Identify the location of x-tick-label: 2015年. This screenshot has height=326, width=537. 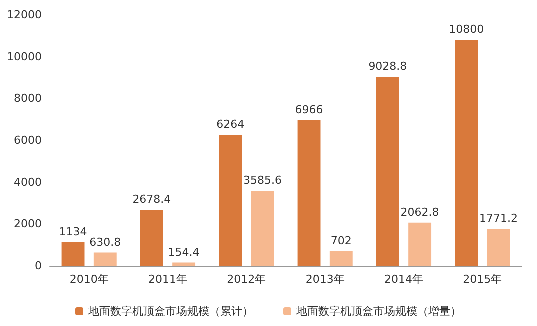
(482, 279).